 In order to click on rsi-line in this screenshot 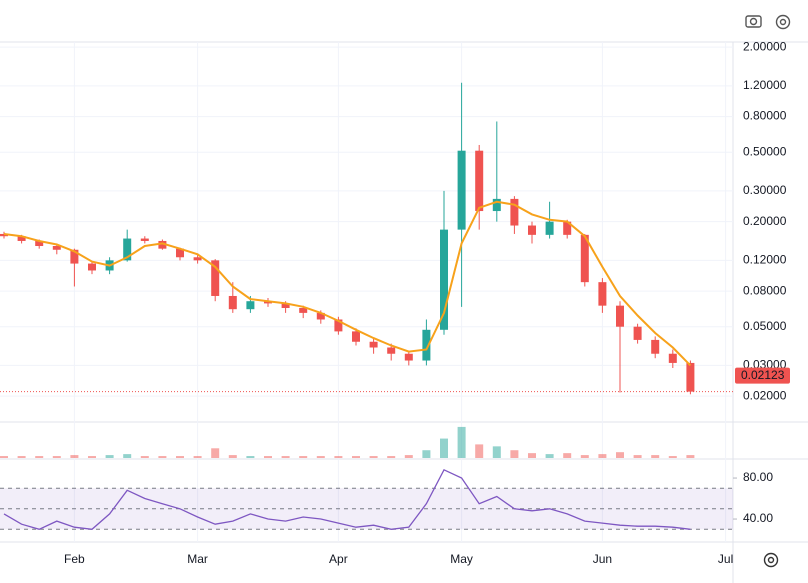, I will do `click(347, 499)`.